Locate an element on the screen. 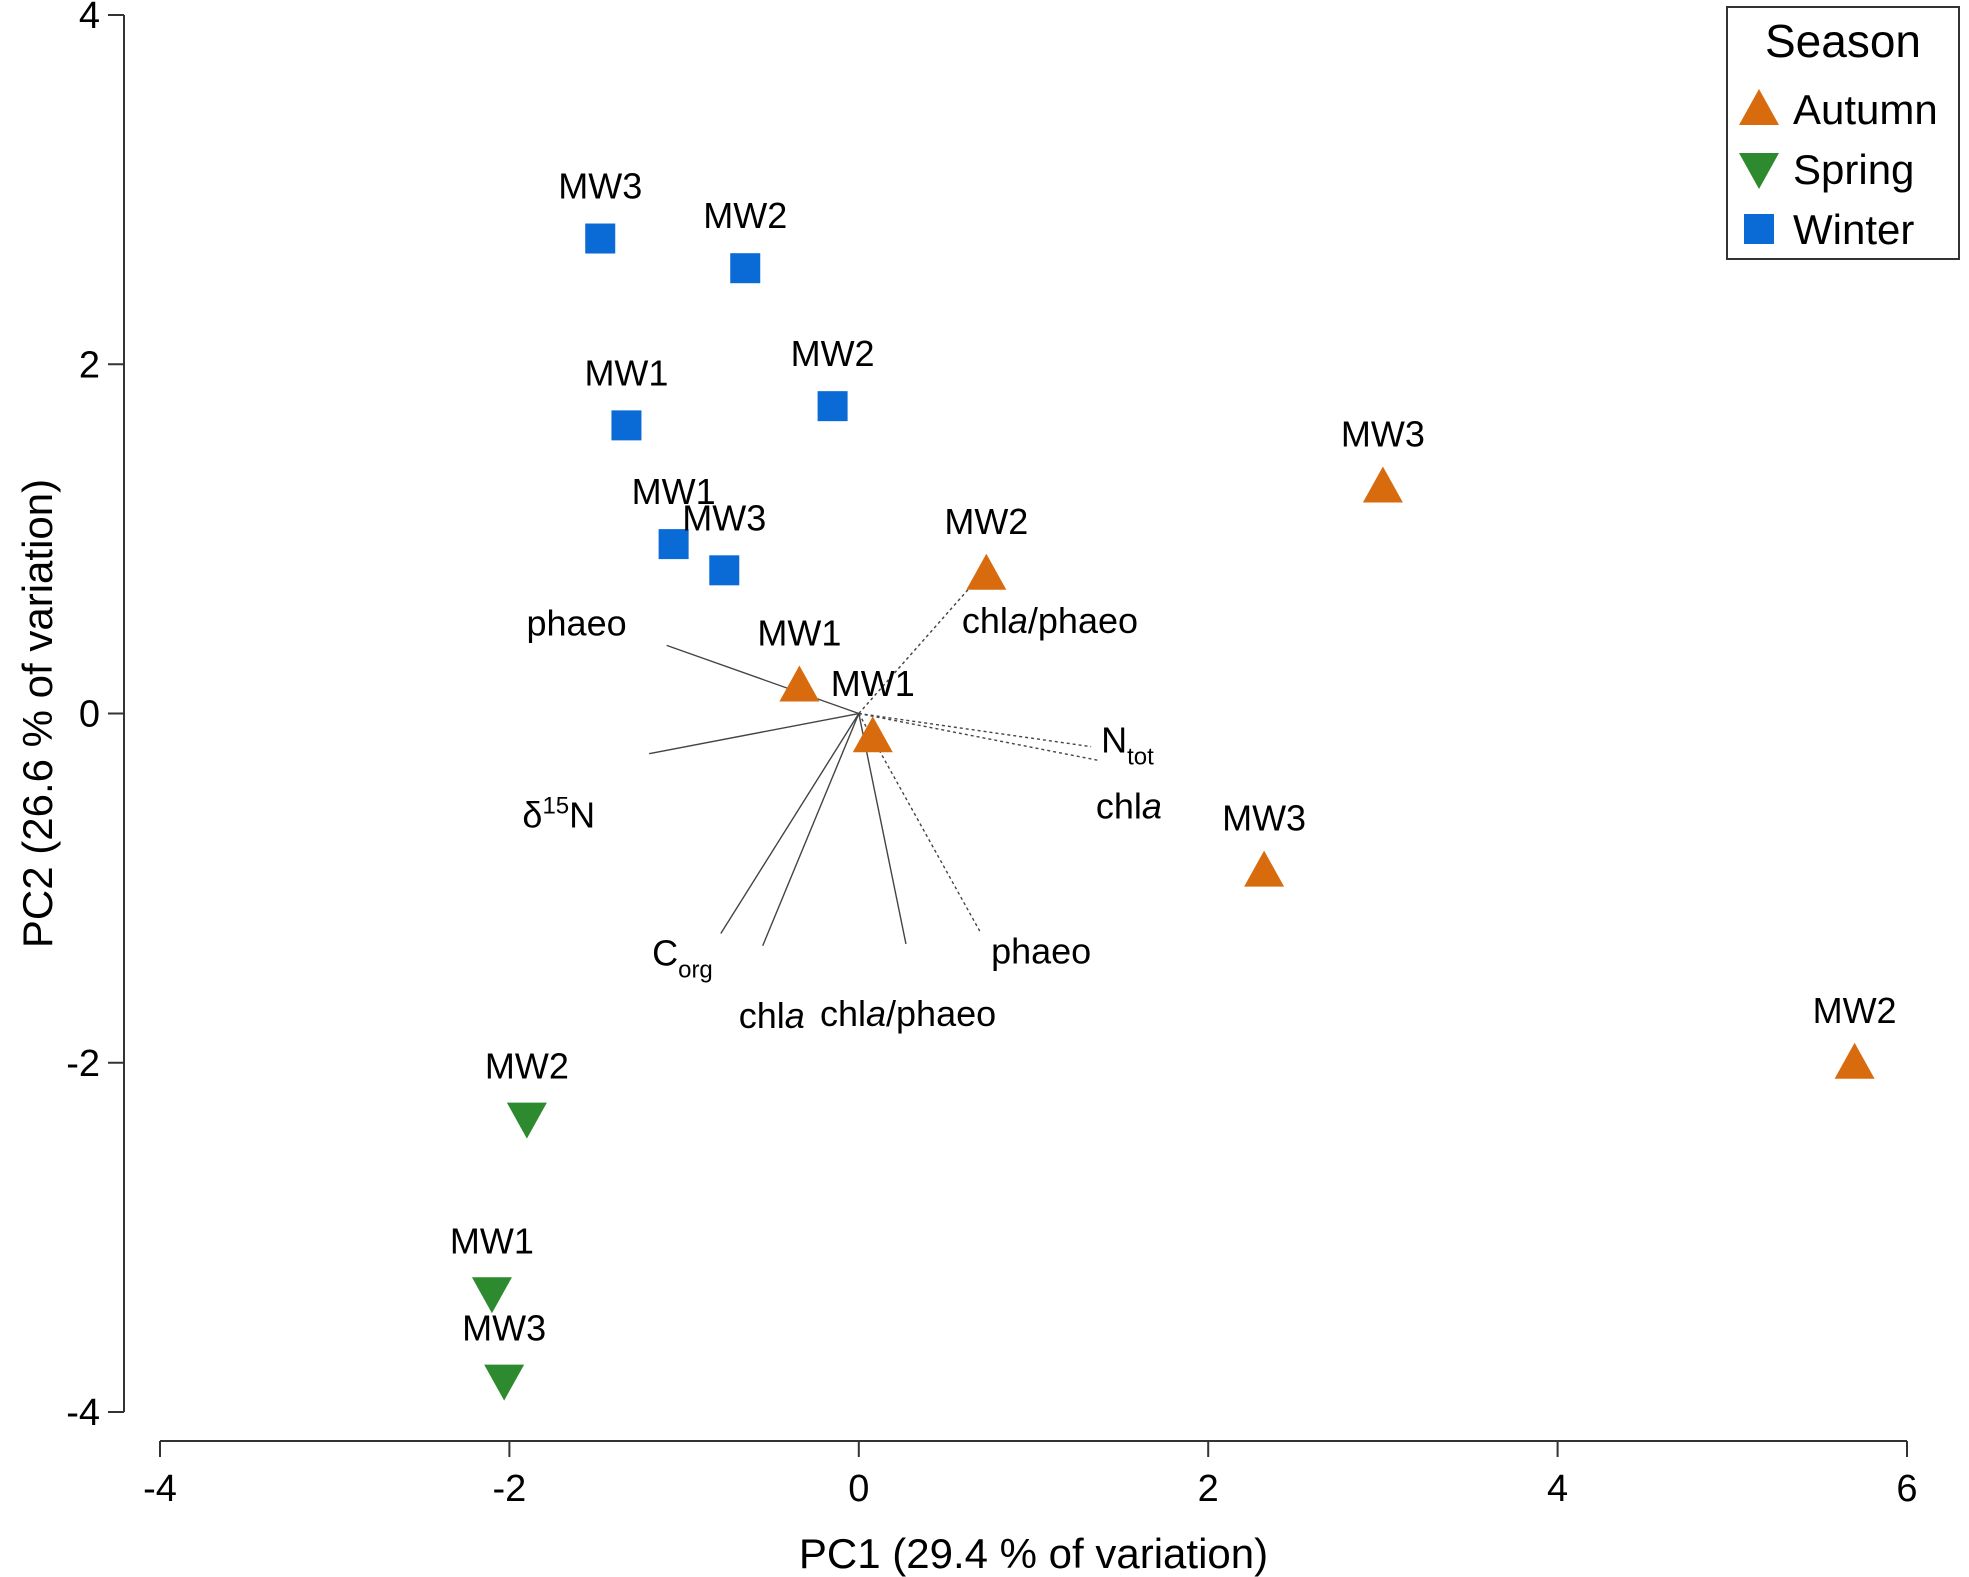  loading-vector-label: Ntot is located at coordinates (1127, 745).